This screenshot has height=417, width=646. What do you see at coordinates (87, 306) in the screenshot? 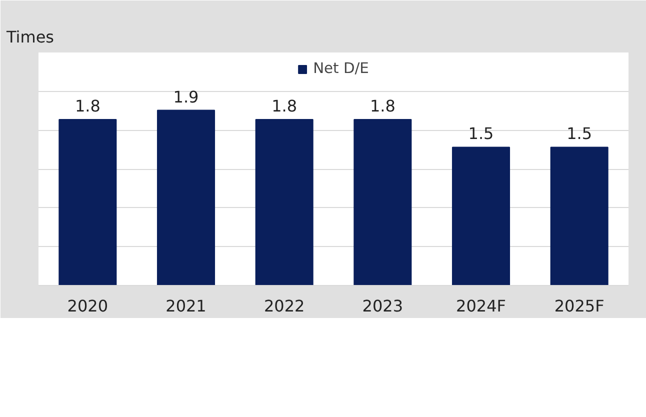
I see `x-tick-label: 2020` at bounding box center [87, 306].